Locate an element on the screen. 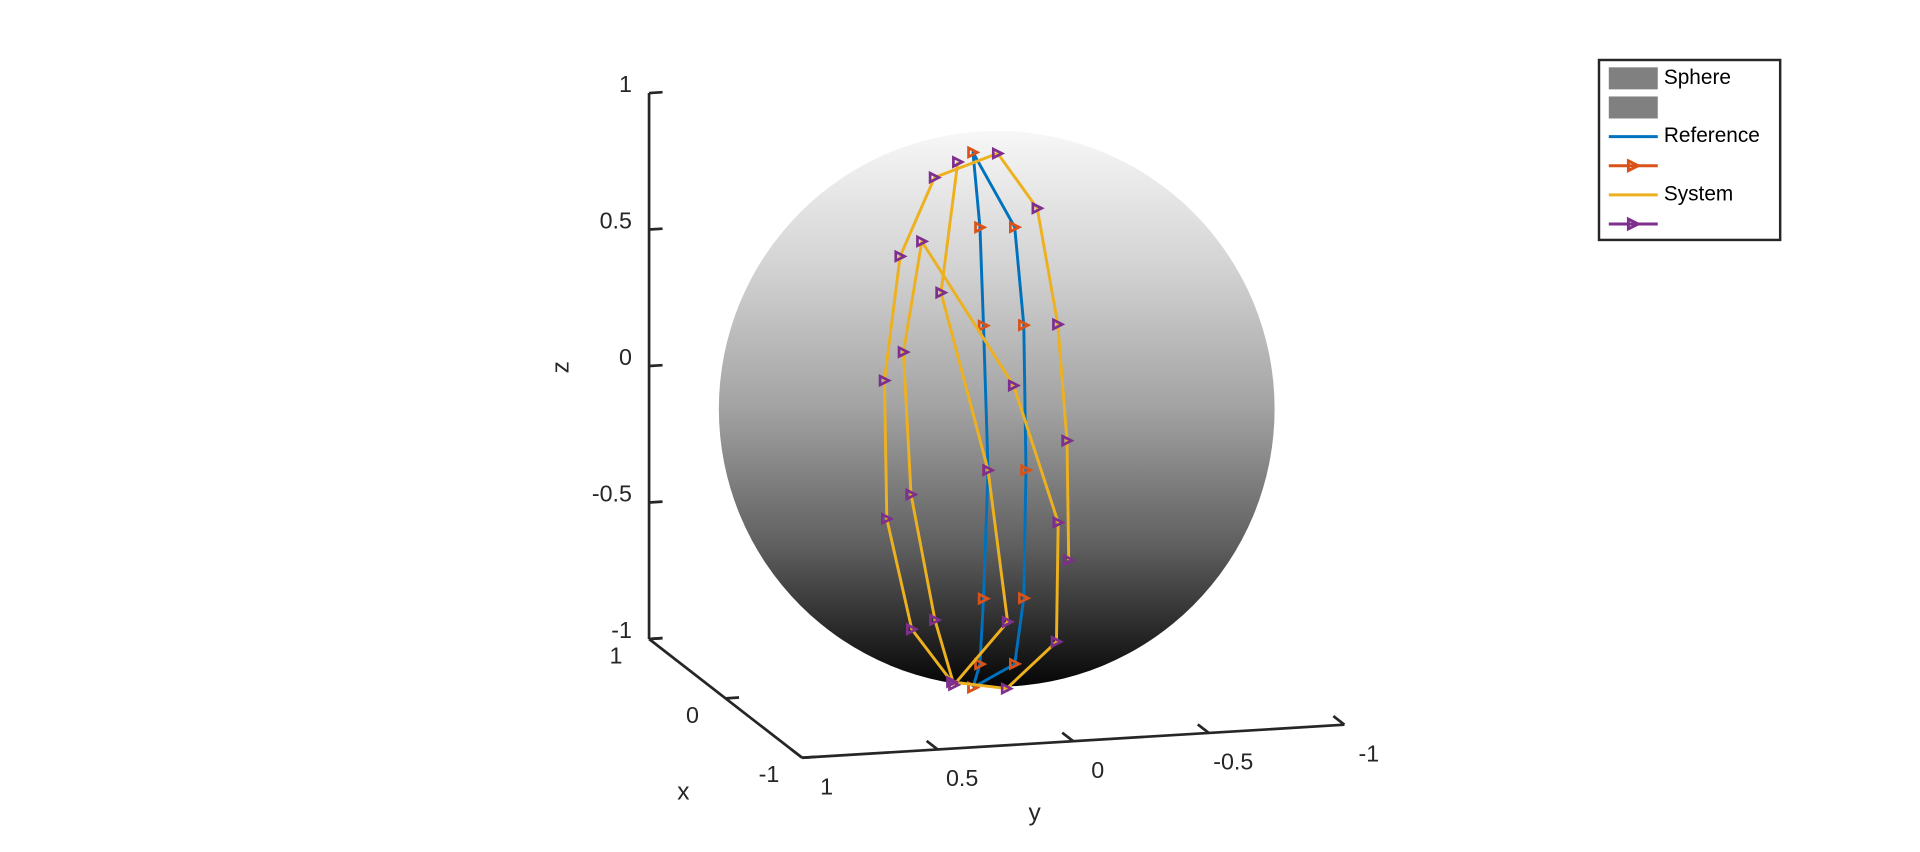 Image resolution: width=1920 pixels, height=852 pixels. legend-label: System is located at coordinates (1698, 193).